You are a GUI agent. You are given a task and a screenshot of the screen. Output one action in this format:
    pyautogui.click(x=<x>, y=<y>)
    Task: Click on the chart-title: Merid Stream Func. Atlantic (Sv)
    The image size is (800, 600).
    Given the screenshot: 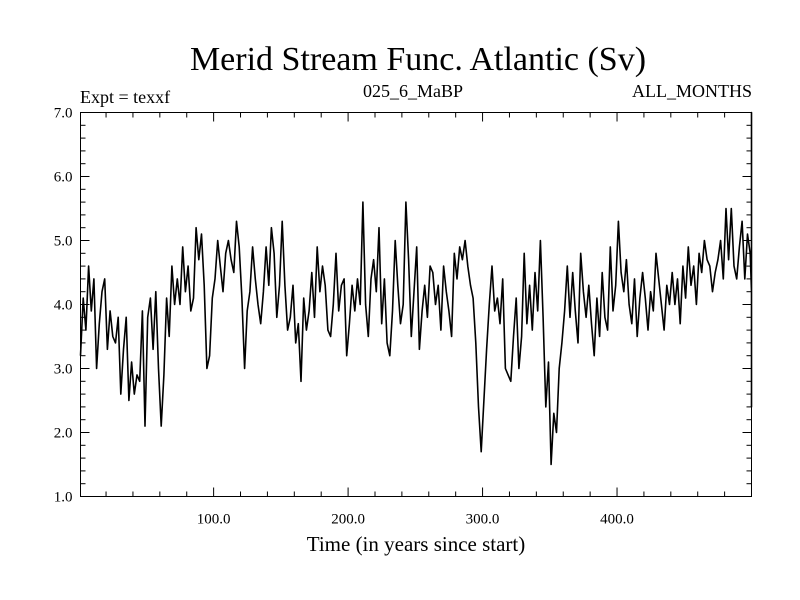 What is the action you would take?
    pyautogui.click(x=418, y=59)
    